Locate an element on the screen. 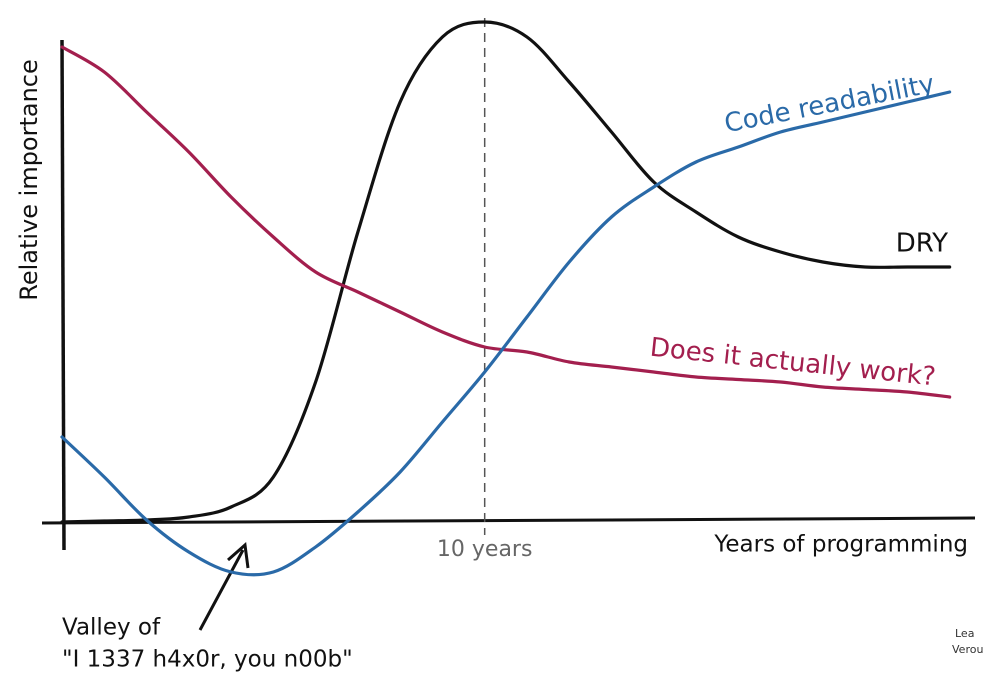 This screenshot has width=1000, height=692. y-axis-label: Relative importance is located at coordinates (29, 180).